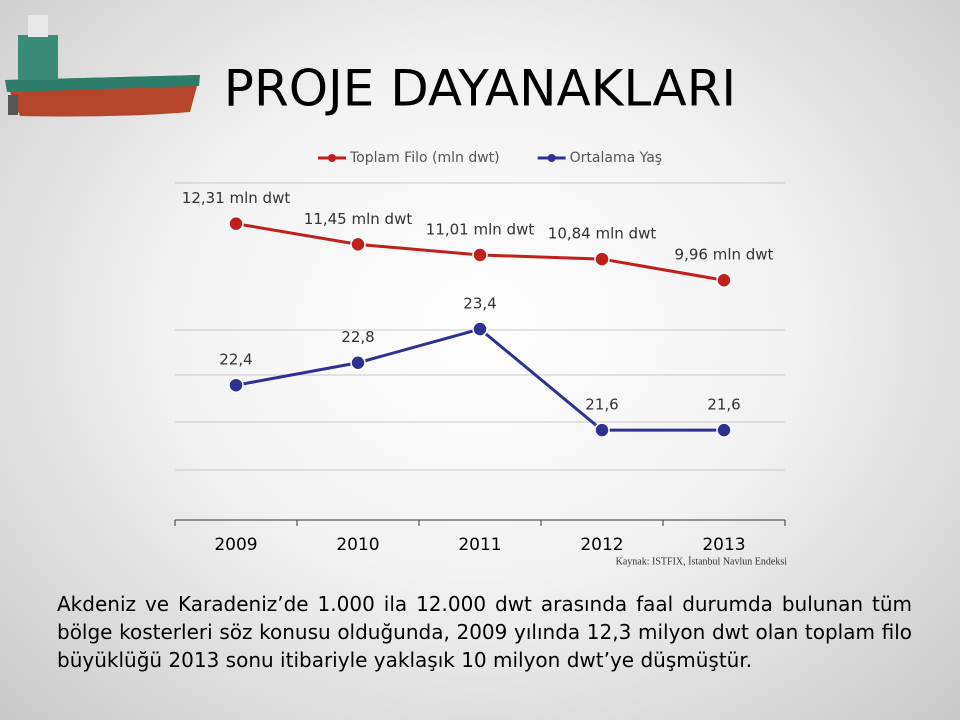 Image resolution: width=960 pixels, height=720 pixels. Describe the element at coordinates (480, 89) in the screenshot. I see `slide-title: PROJE DAYANAKLARI` at that location.